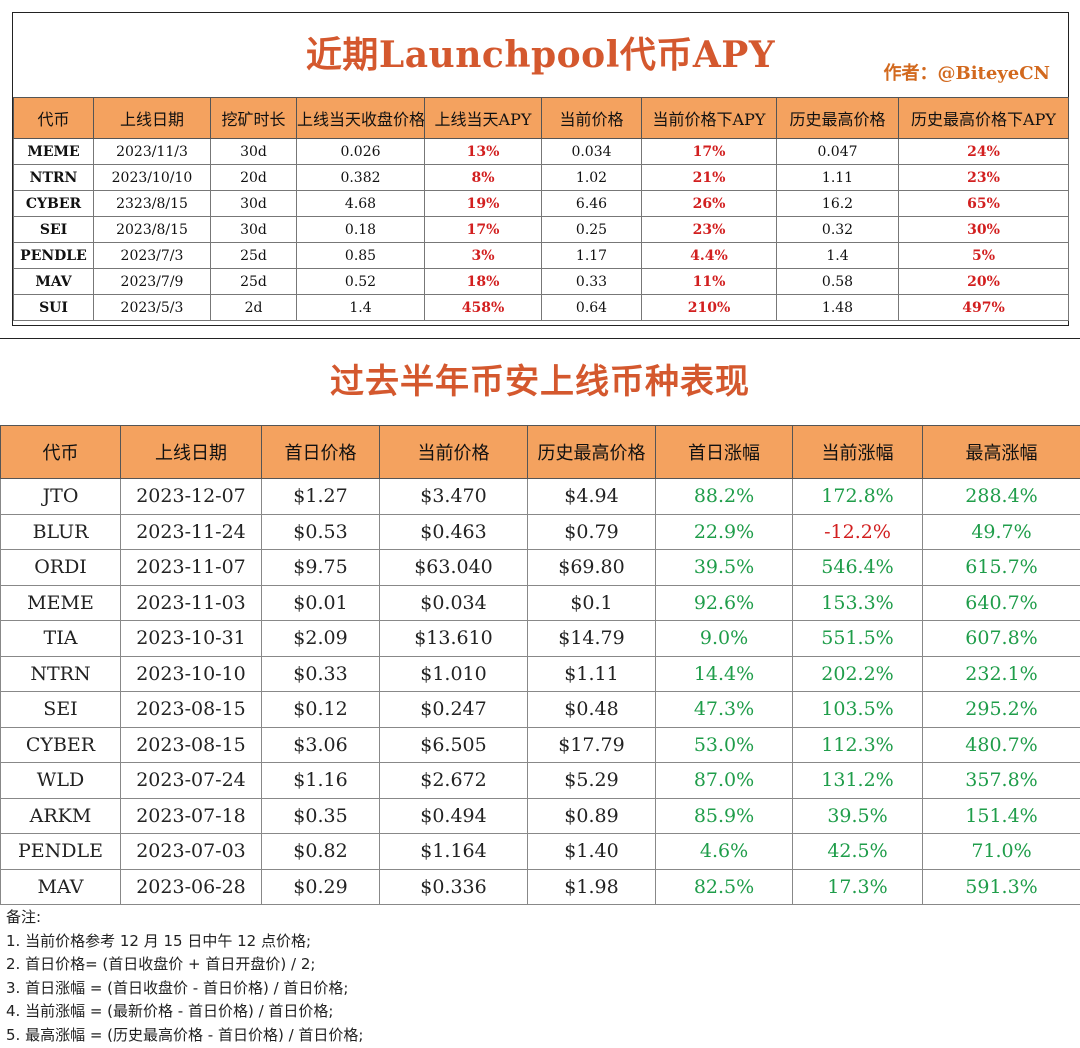  I want to click on listing-cell: WLD, so click(61, 781).